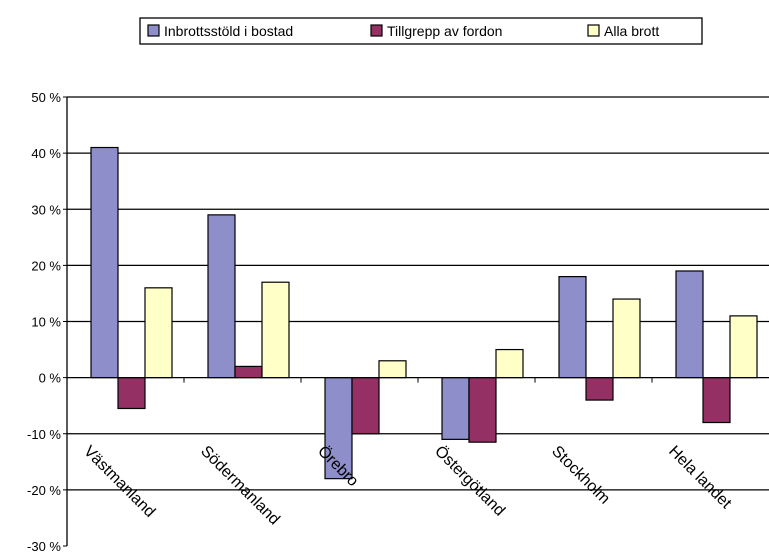 The height and width of the screenshot is (552, 769). I want to click on bar-inbrottsstold-i-bostad-sodermanland, so click(221, 296).